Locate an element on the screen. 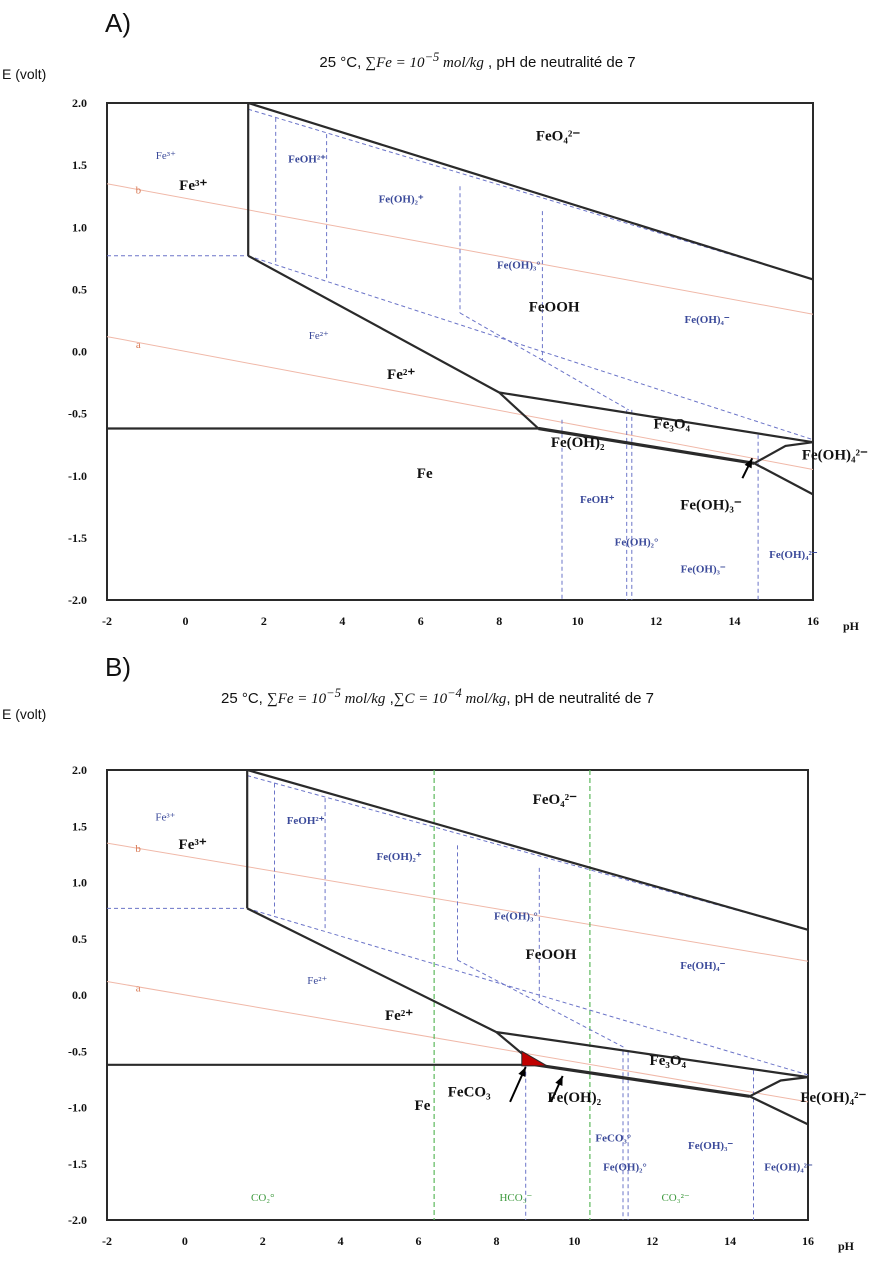 The height and width of the screenshot is (1264, 875). x-tick-label: 4 is located at coordinates (342, 621).